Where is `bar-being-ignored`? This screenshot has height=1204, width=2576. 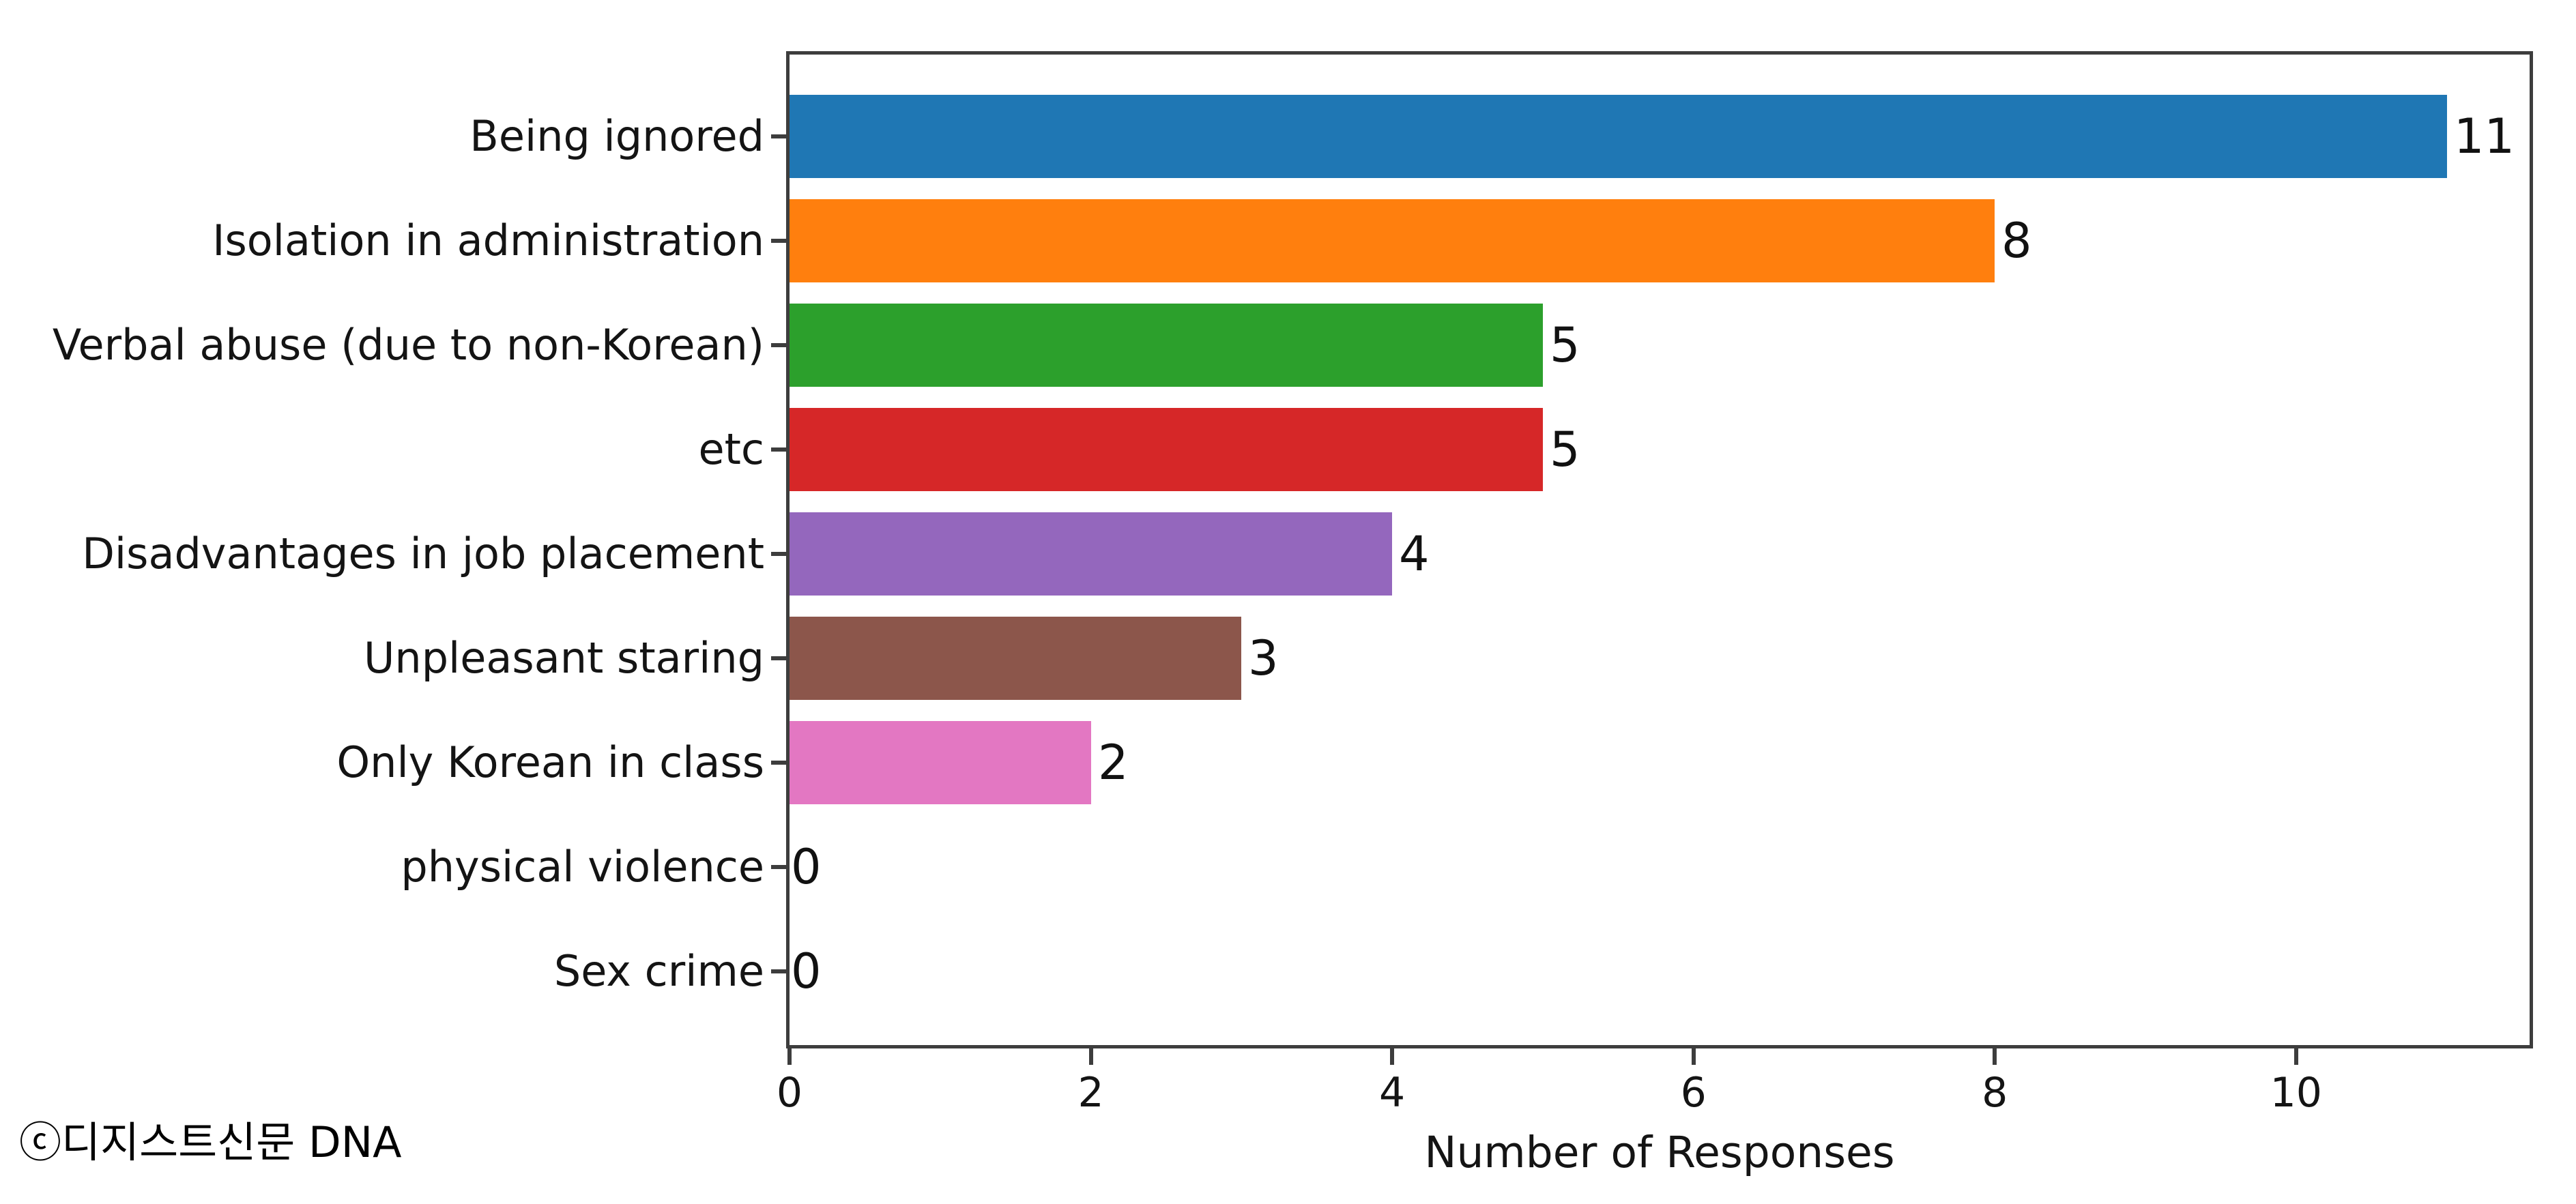
bar-being-ignored is located at coordinates (1618, 136).